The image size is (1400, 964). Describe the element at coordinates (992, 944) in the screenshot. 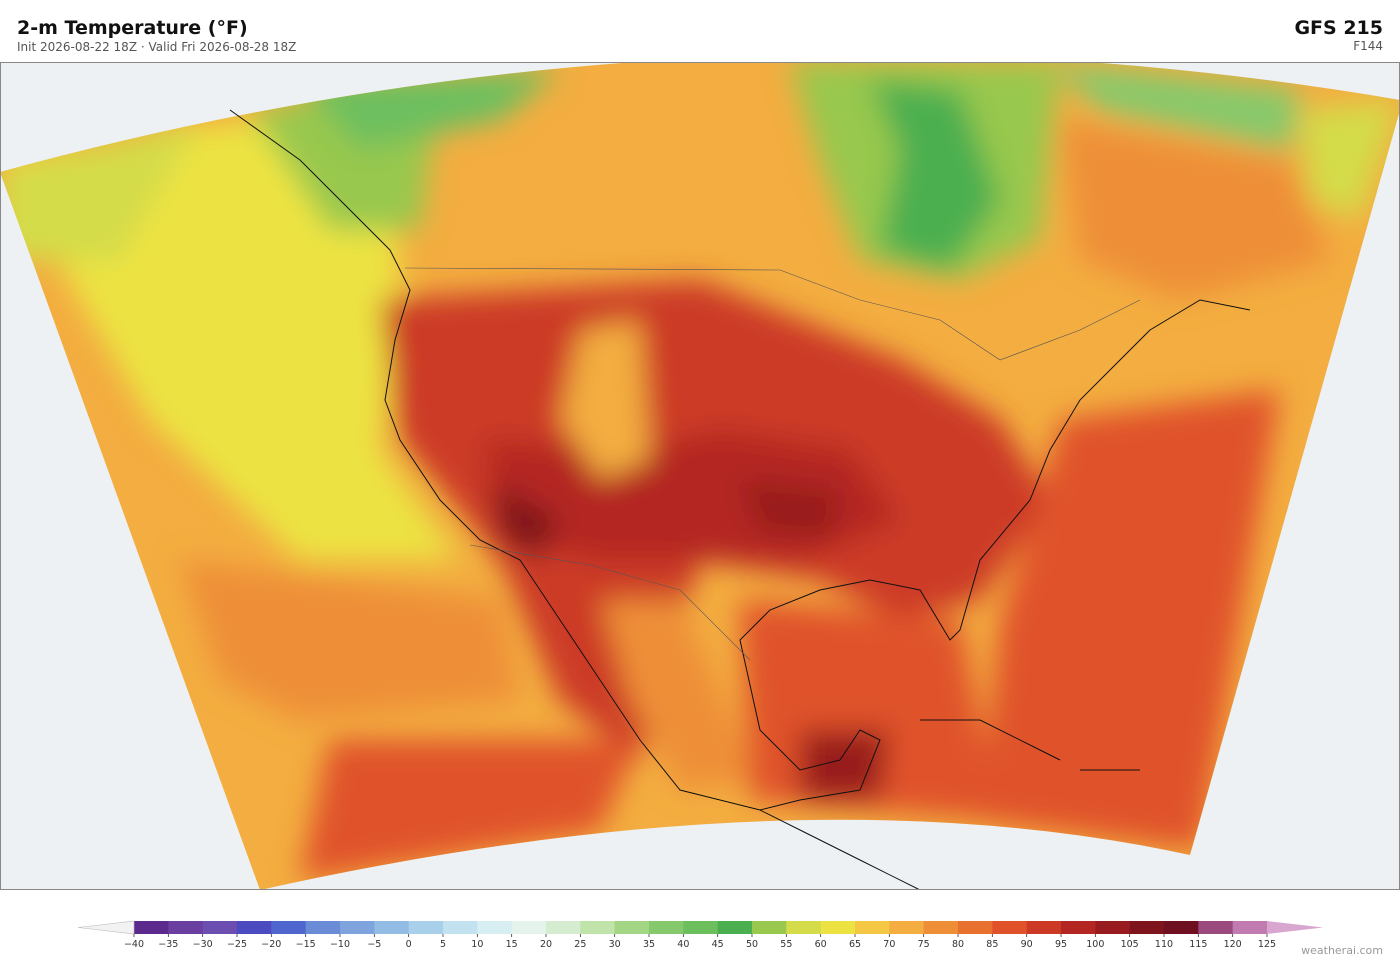

I see `colorbar-tick-label: 85` at that location.